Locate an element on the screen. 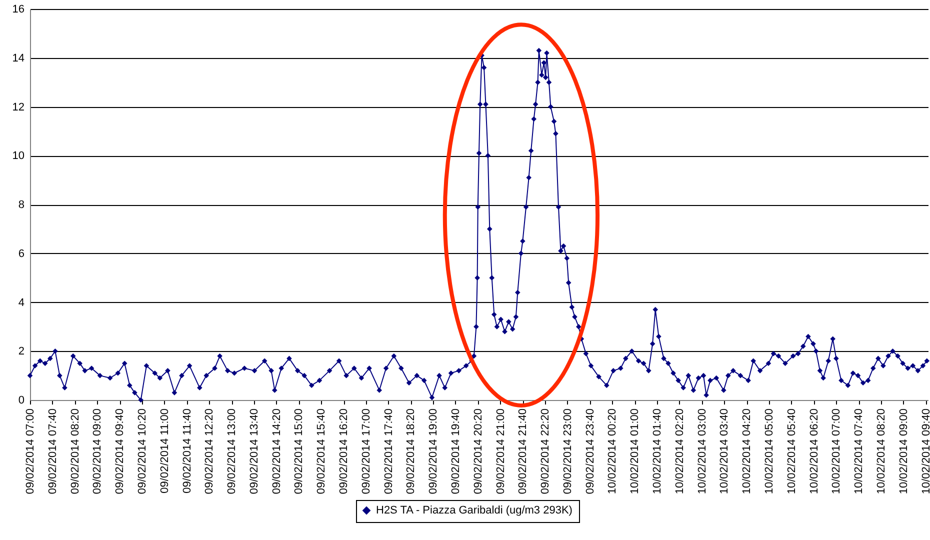 The height and width of the screenshot is (540, 930). y-tick-label: 10 is located at coordinates (18, 156).